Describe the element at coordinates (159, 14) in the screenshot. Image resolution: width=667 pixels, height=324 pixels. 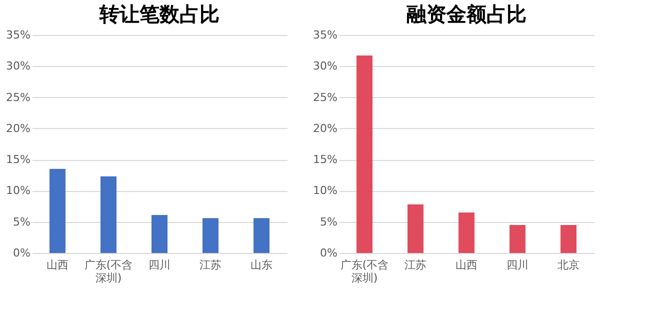
I see `chart-title: 转让笔数占比` at that location.